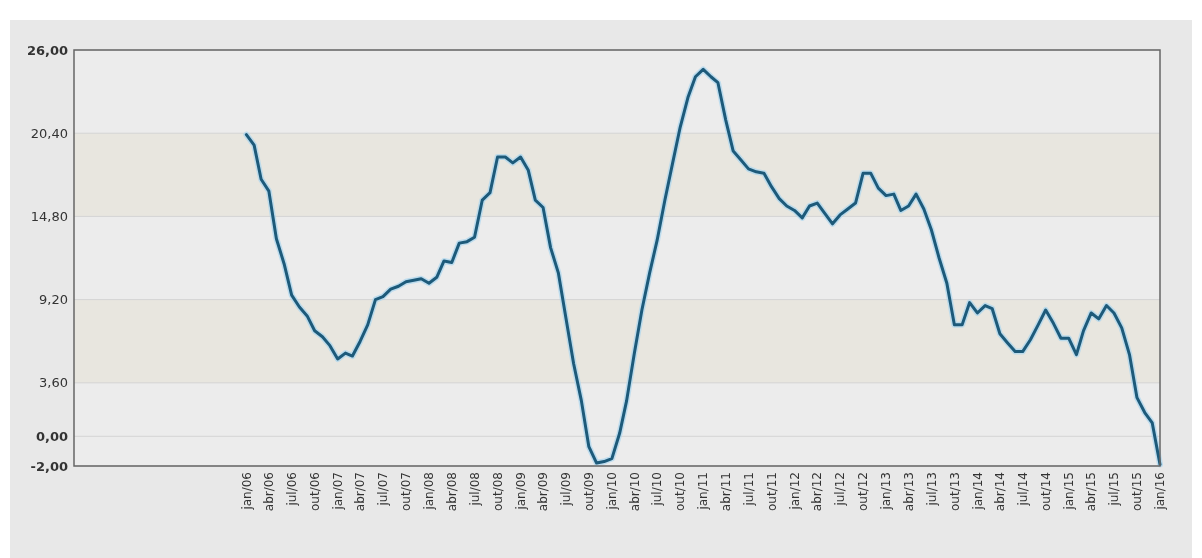  What do you see at coordinates (383, 489) in the screenshot?
I see `x-tick-label: jul/07` at bounding box center [383, 489].